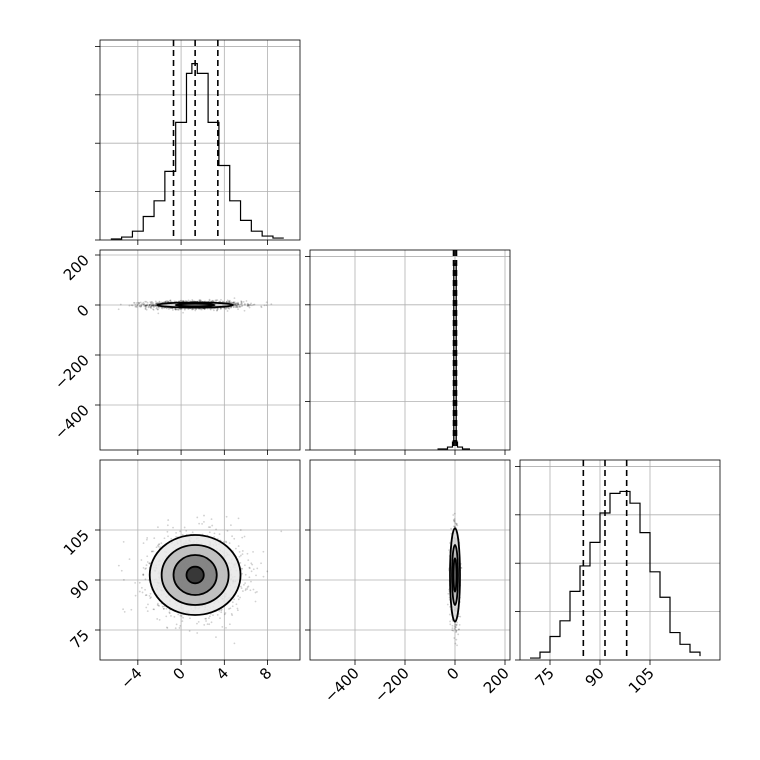  What do you see at coordinates (195, 305) in the screenshot?
I see `contour-line` at bounding box center [195, 305].